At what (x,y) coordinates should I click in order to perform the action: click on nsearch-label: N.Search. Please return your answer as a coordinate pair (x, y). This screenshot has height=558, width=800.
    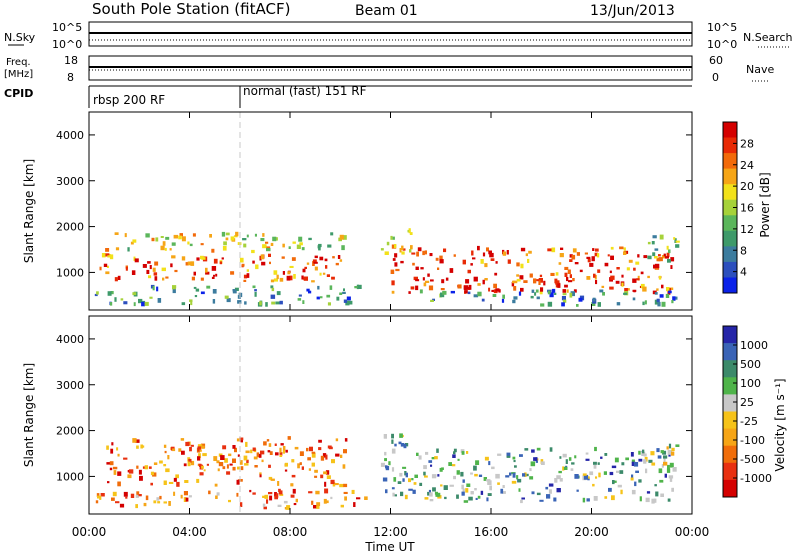
    Looking at the image, I should click on (768, 37).